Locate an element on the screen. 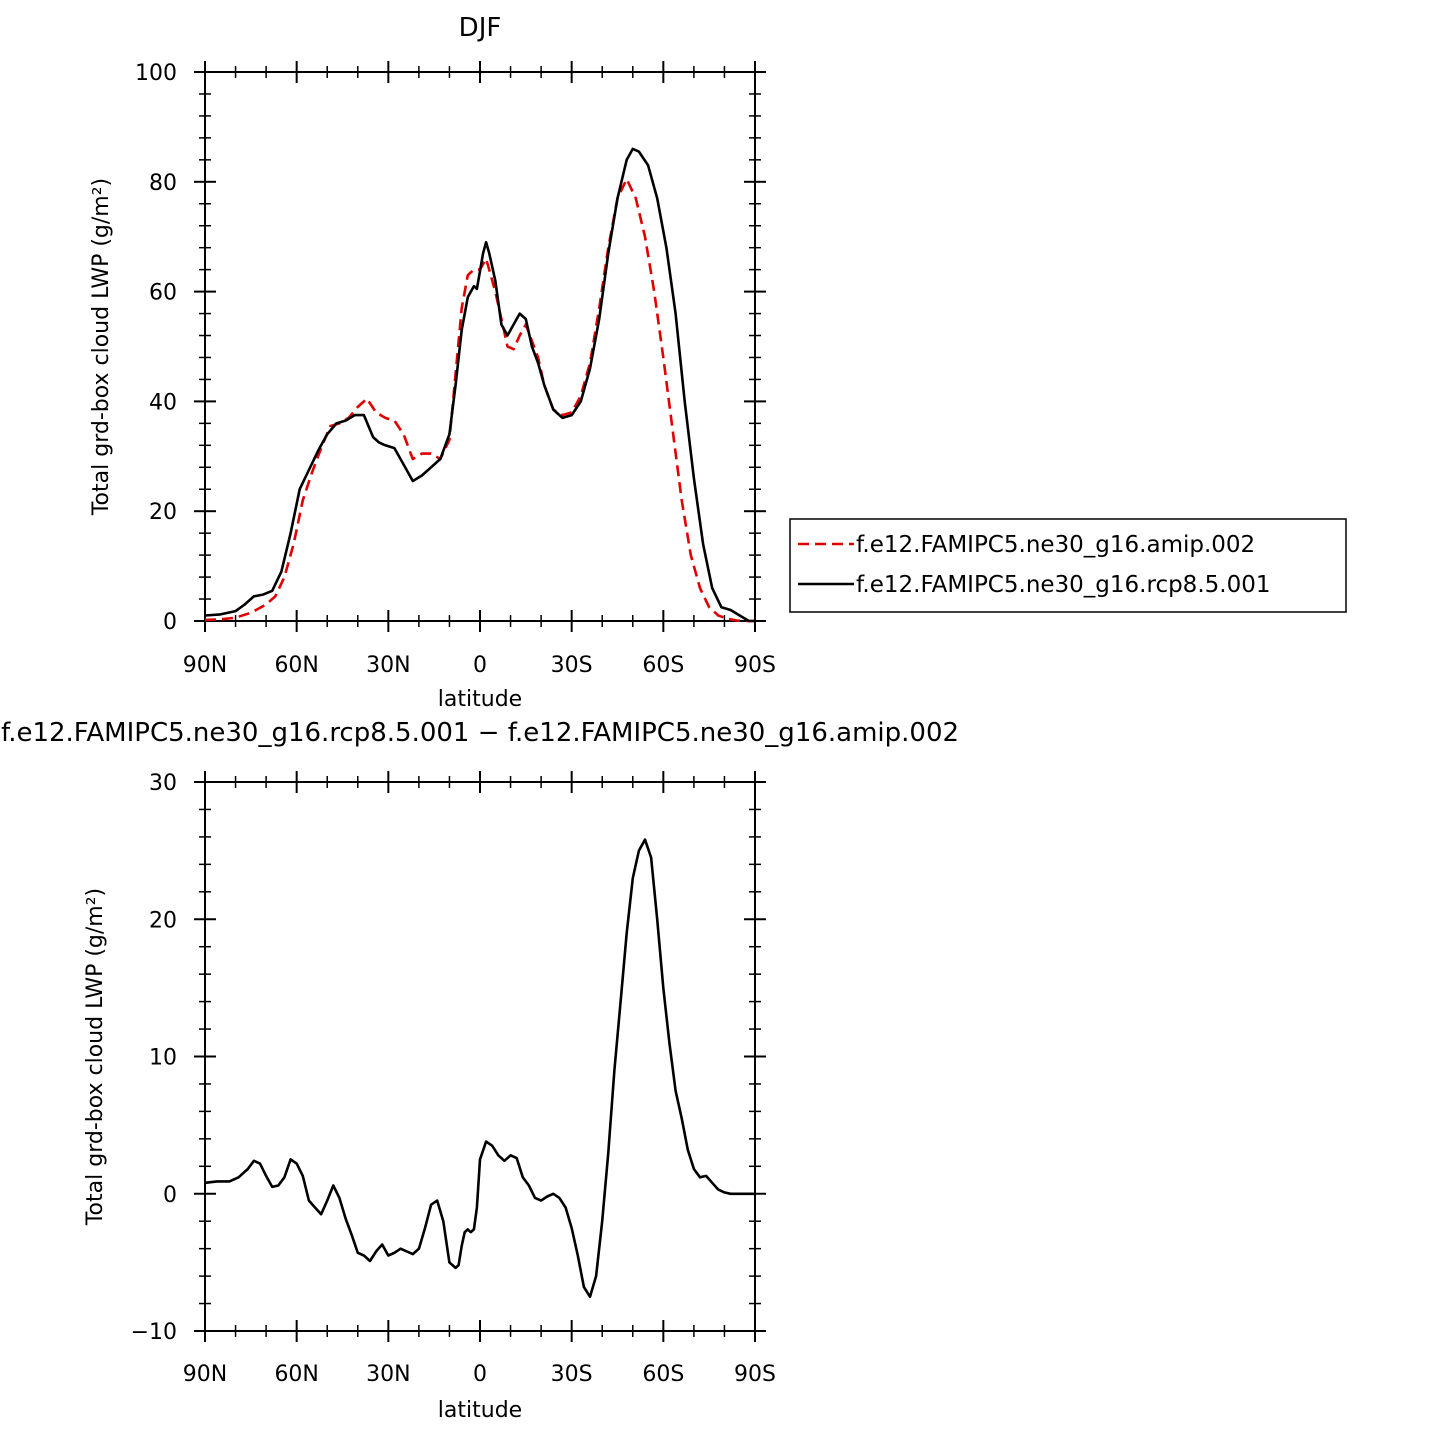 This screenshot has height=1430, width=1433. legend-entry-0: f.e12.FAMIPC5.ne30_g16.amip.002 is located at coordinates (1055, 545).